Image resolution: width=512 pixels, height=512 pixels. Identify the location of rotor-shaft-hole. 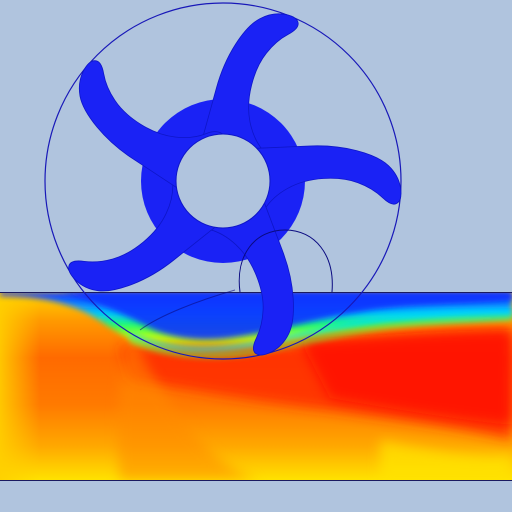
(223, 181).